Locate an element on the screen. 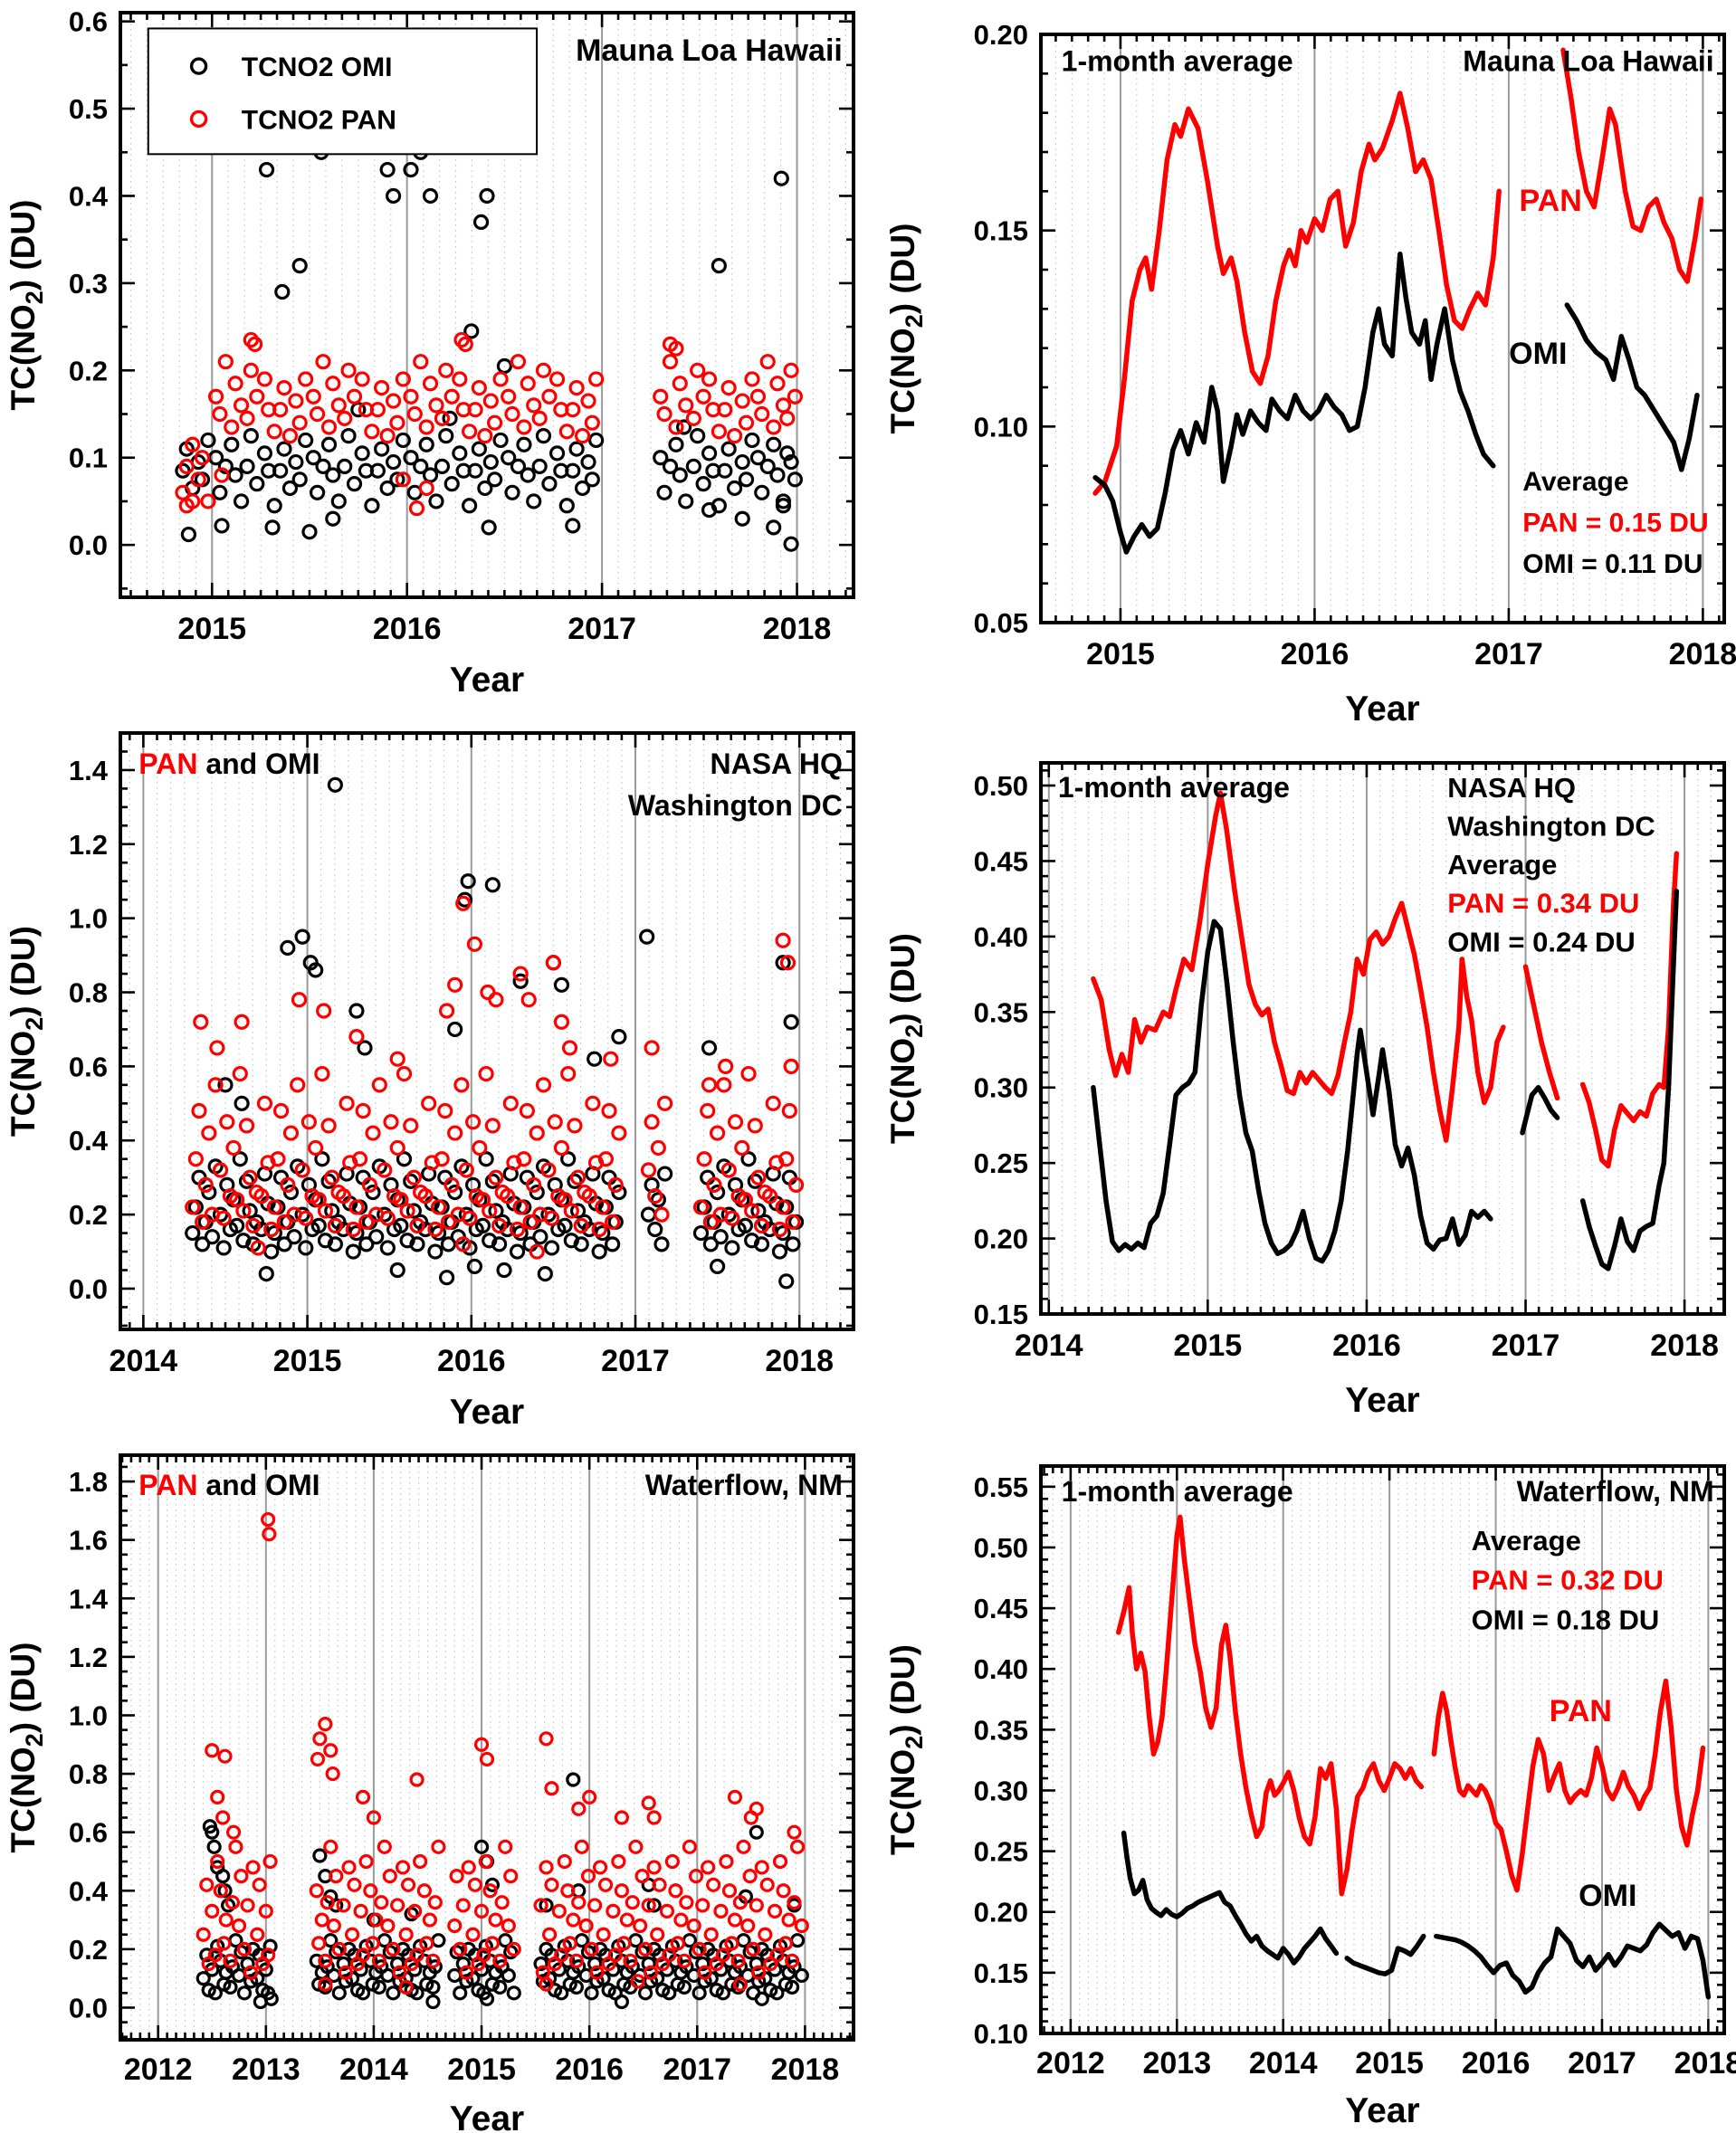 The height and width of the screenshot is (2133, 1736). y-tick-label: 1.6 is located at coordinates (88, 1541).